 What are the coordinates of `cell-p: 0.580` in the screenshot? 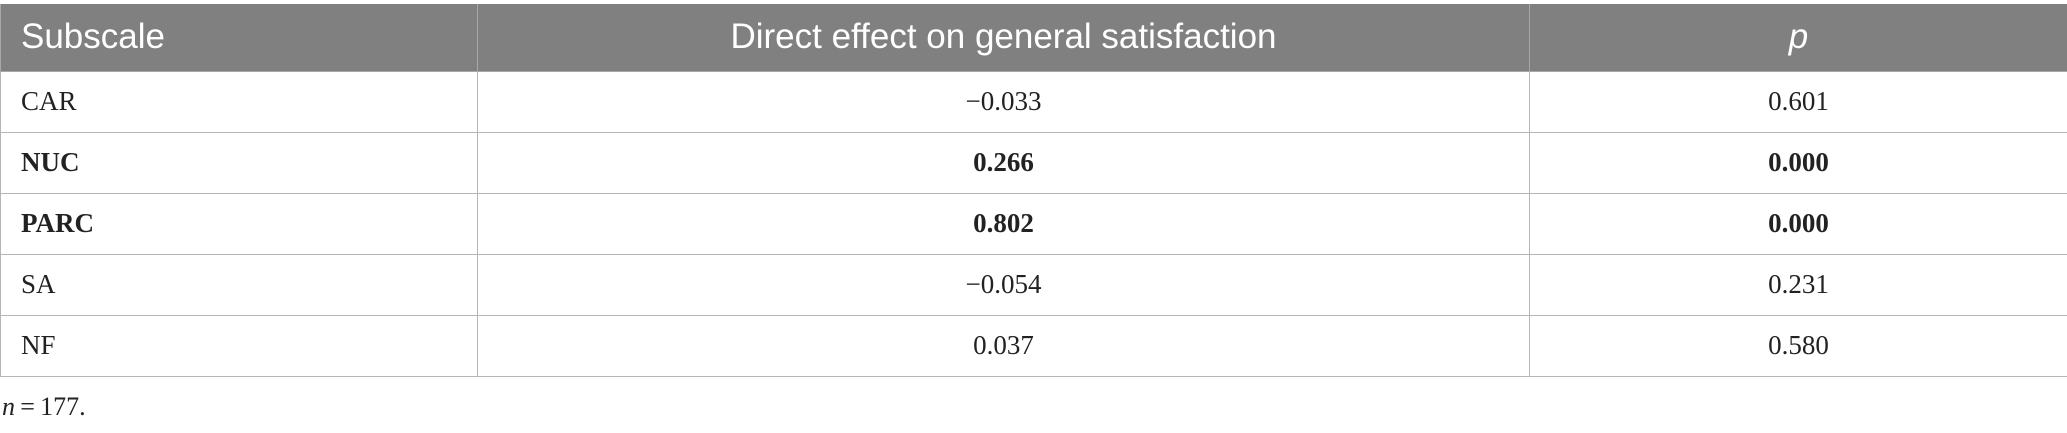 It's located at (1798, 345).